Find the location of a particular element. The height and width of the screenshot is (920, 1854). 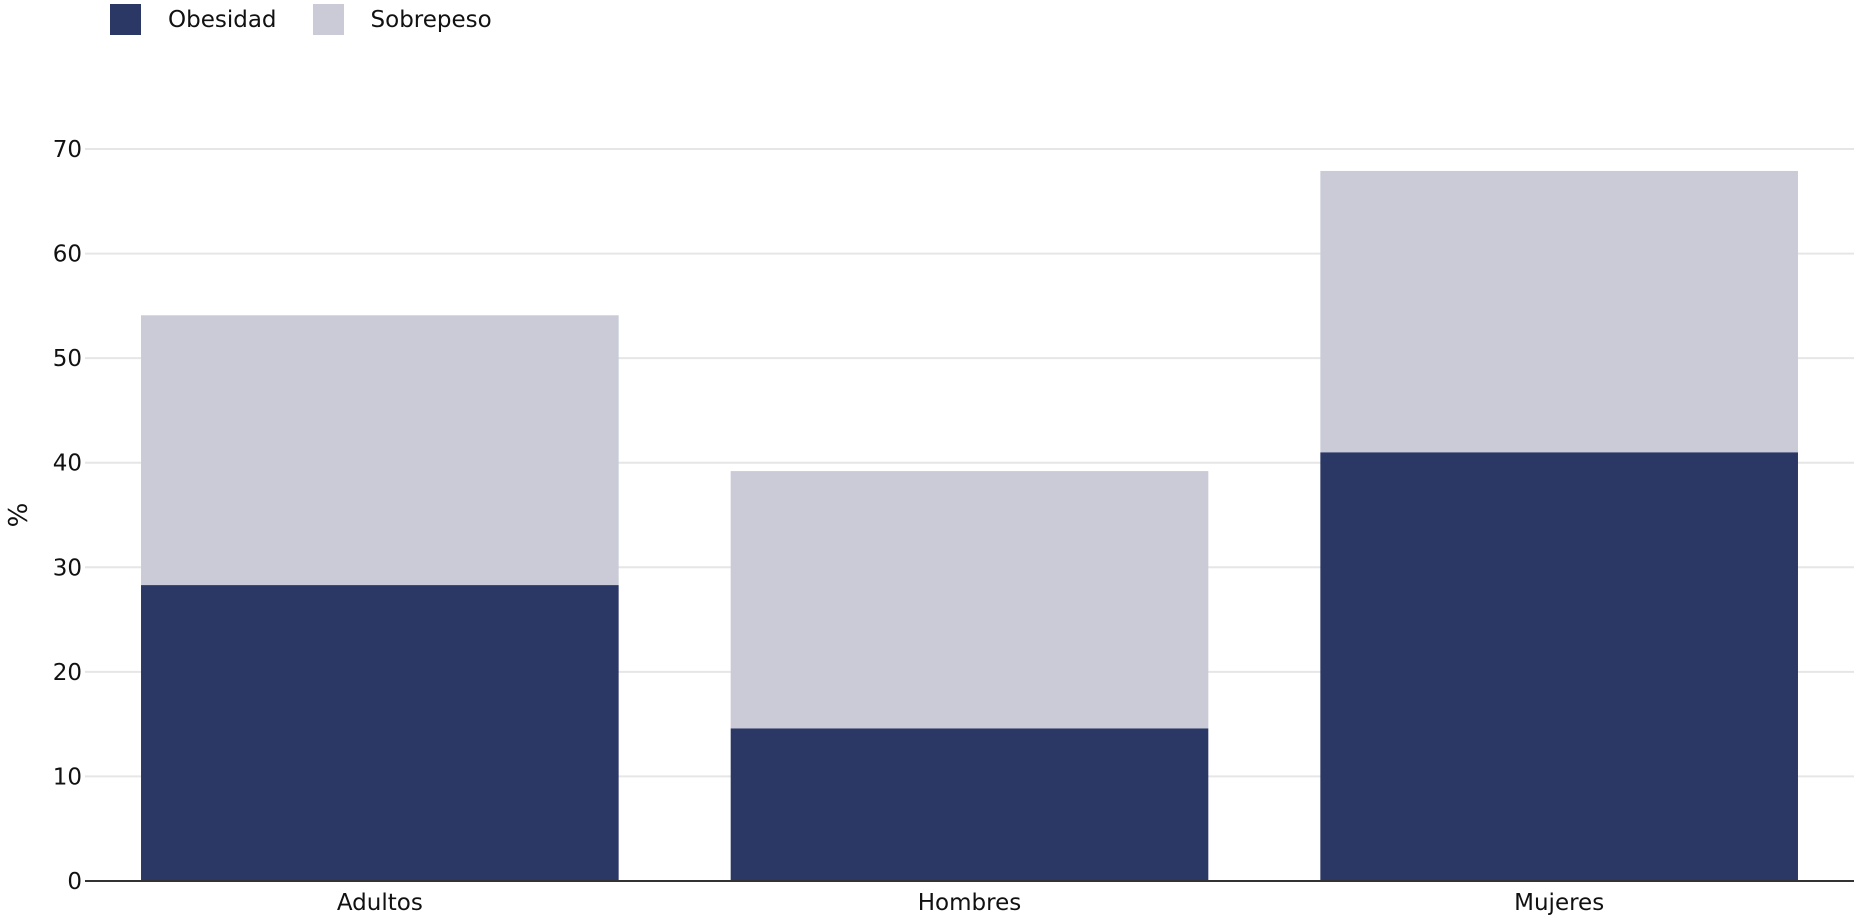

legend-swatch-sobrepeso is located at coordinates (328, 19).